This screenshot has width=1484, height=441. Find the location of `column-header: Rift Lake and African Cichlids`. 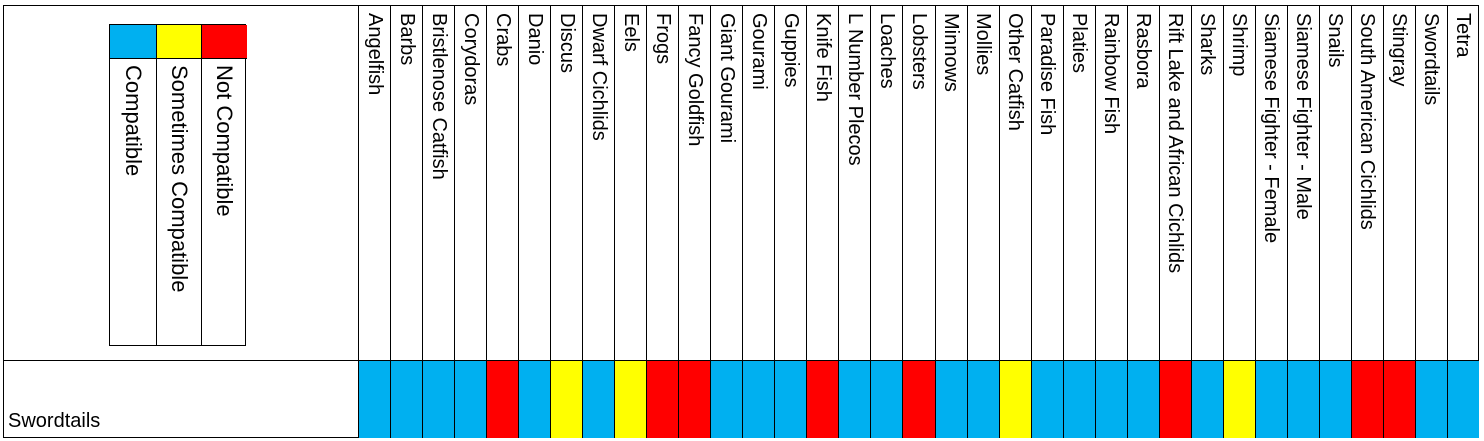

column-header: Rift Lake and African Cichlids is located at coordinates (1174, 183).